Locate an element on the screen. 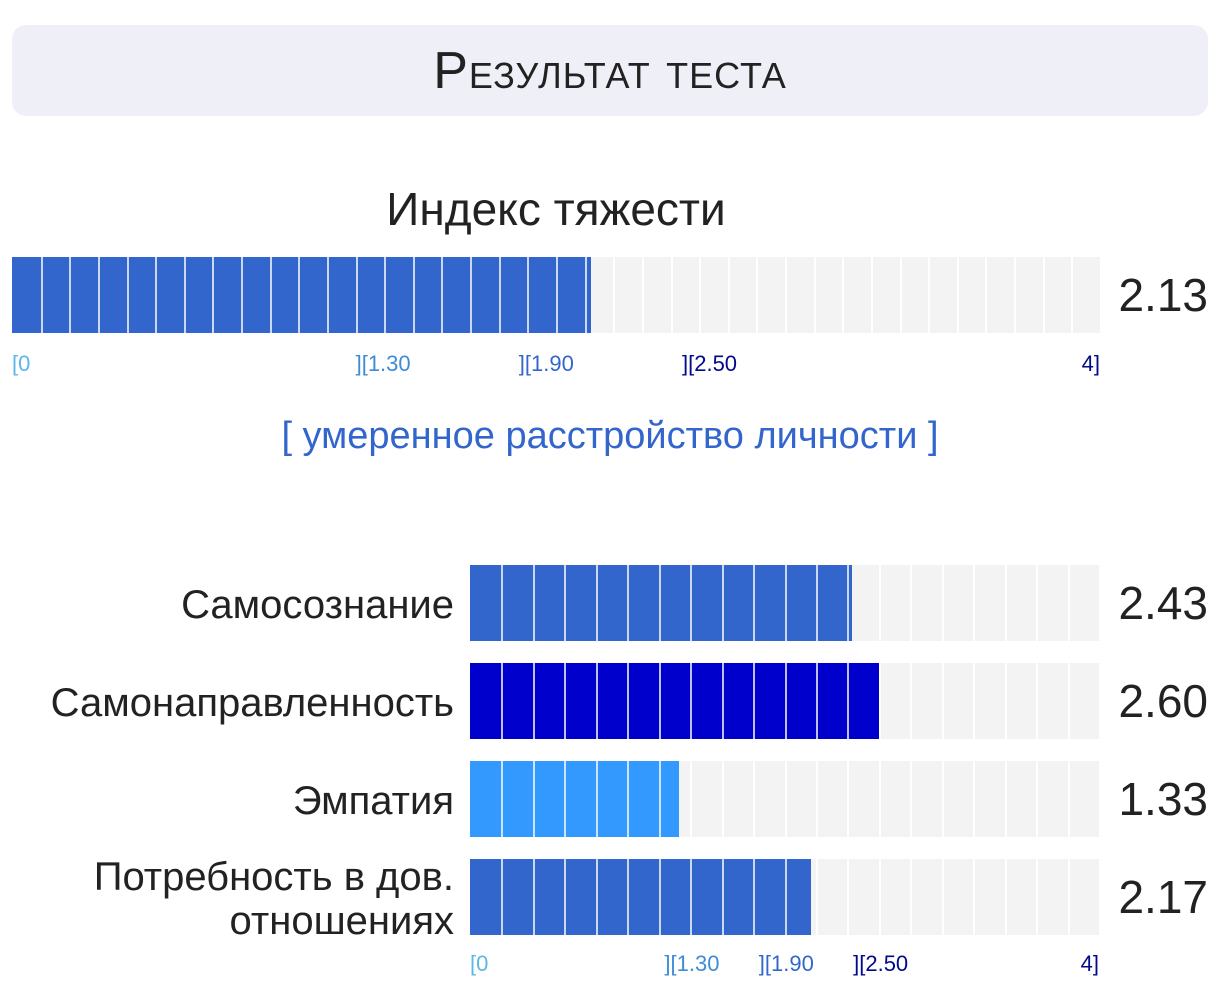 The height and width of the screenshot is (1006, 1220). category-label: Самонаправленность is located at coordinates (252, 703).